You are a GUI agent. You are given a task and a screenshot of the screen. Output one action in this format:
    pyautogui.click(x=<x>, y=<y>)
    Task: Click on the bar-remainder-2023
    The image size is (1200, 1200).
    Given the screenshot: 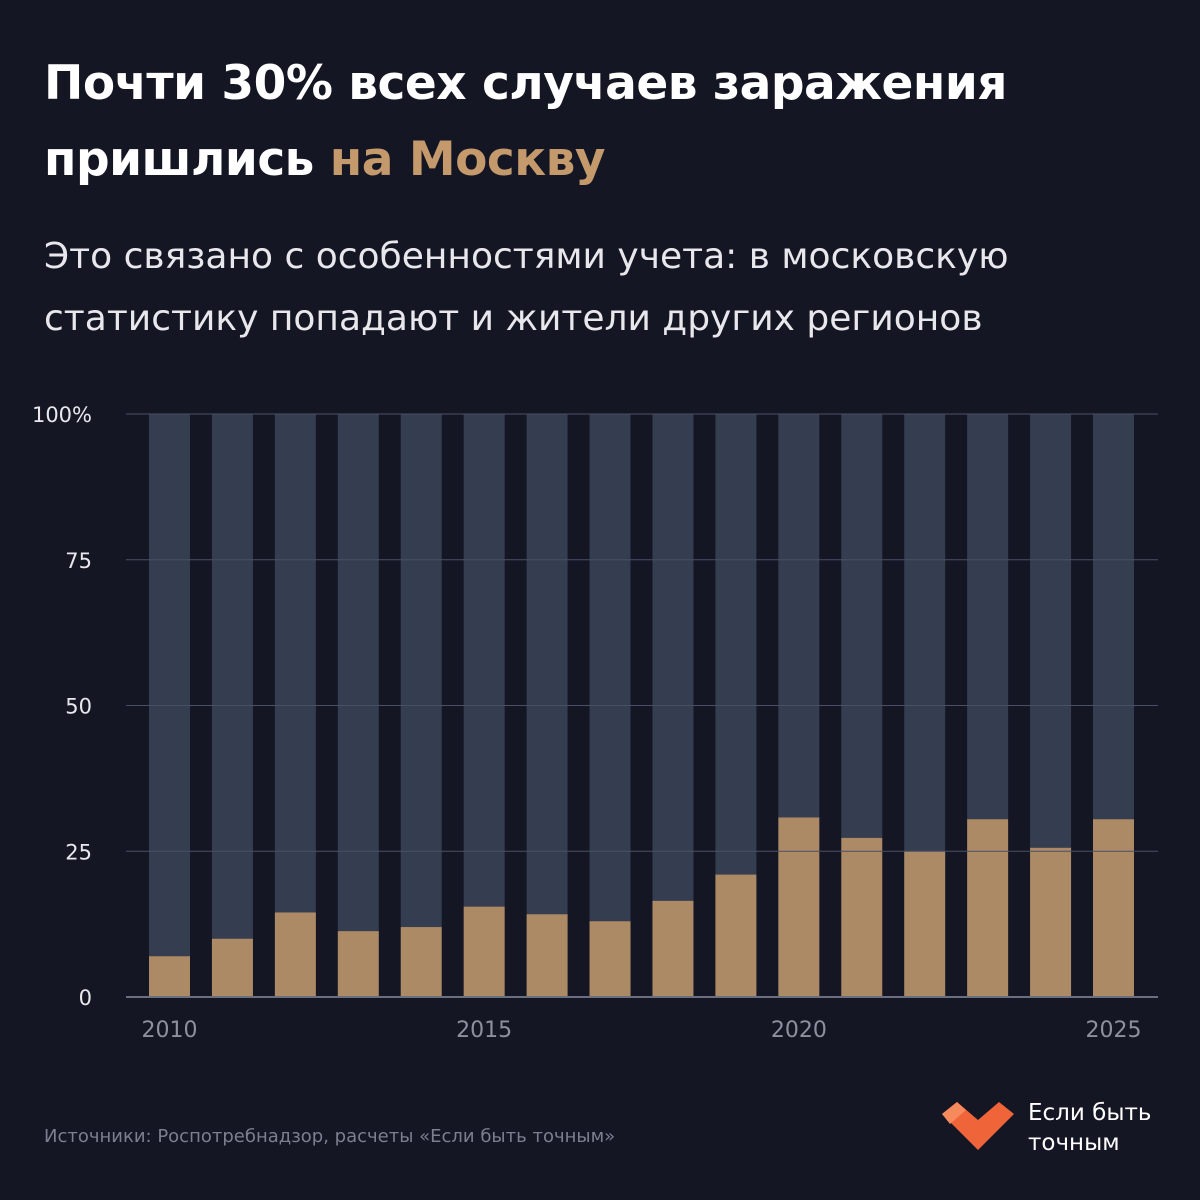 What is the action you would take?
    pyautogui.click(x=988, y=617)
    